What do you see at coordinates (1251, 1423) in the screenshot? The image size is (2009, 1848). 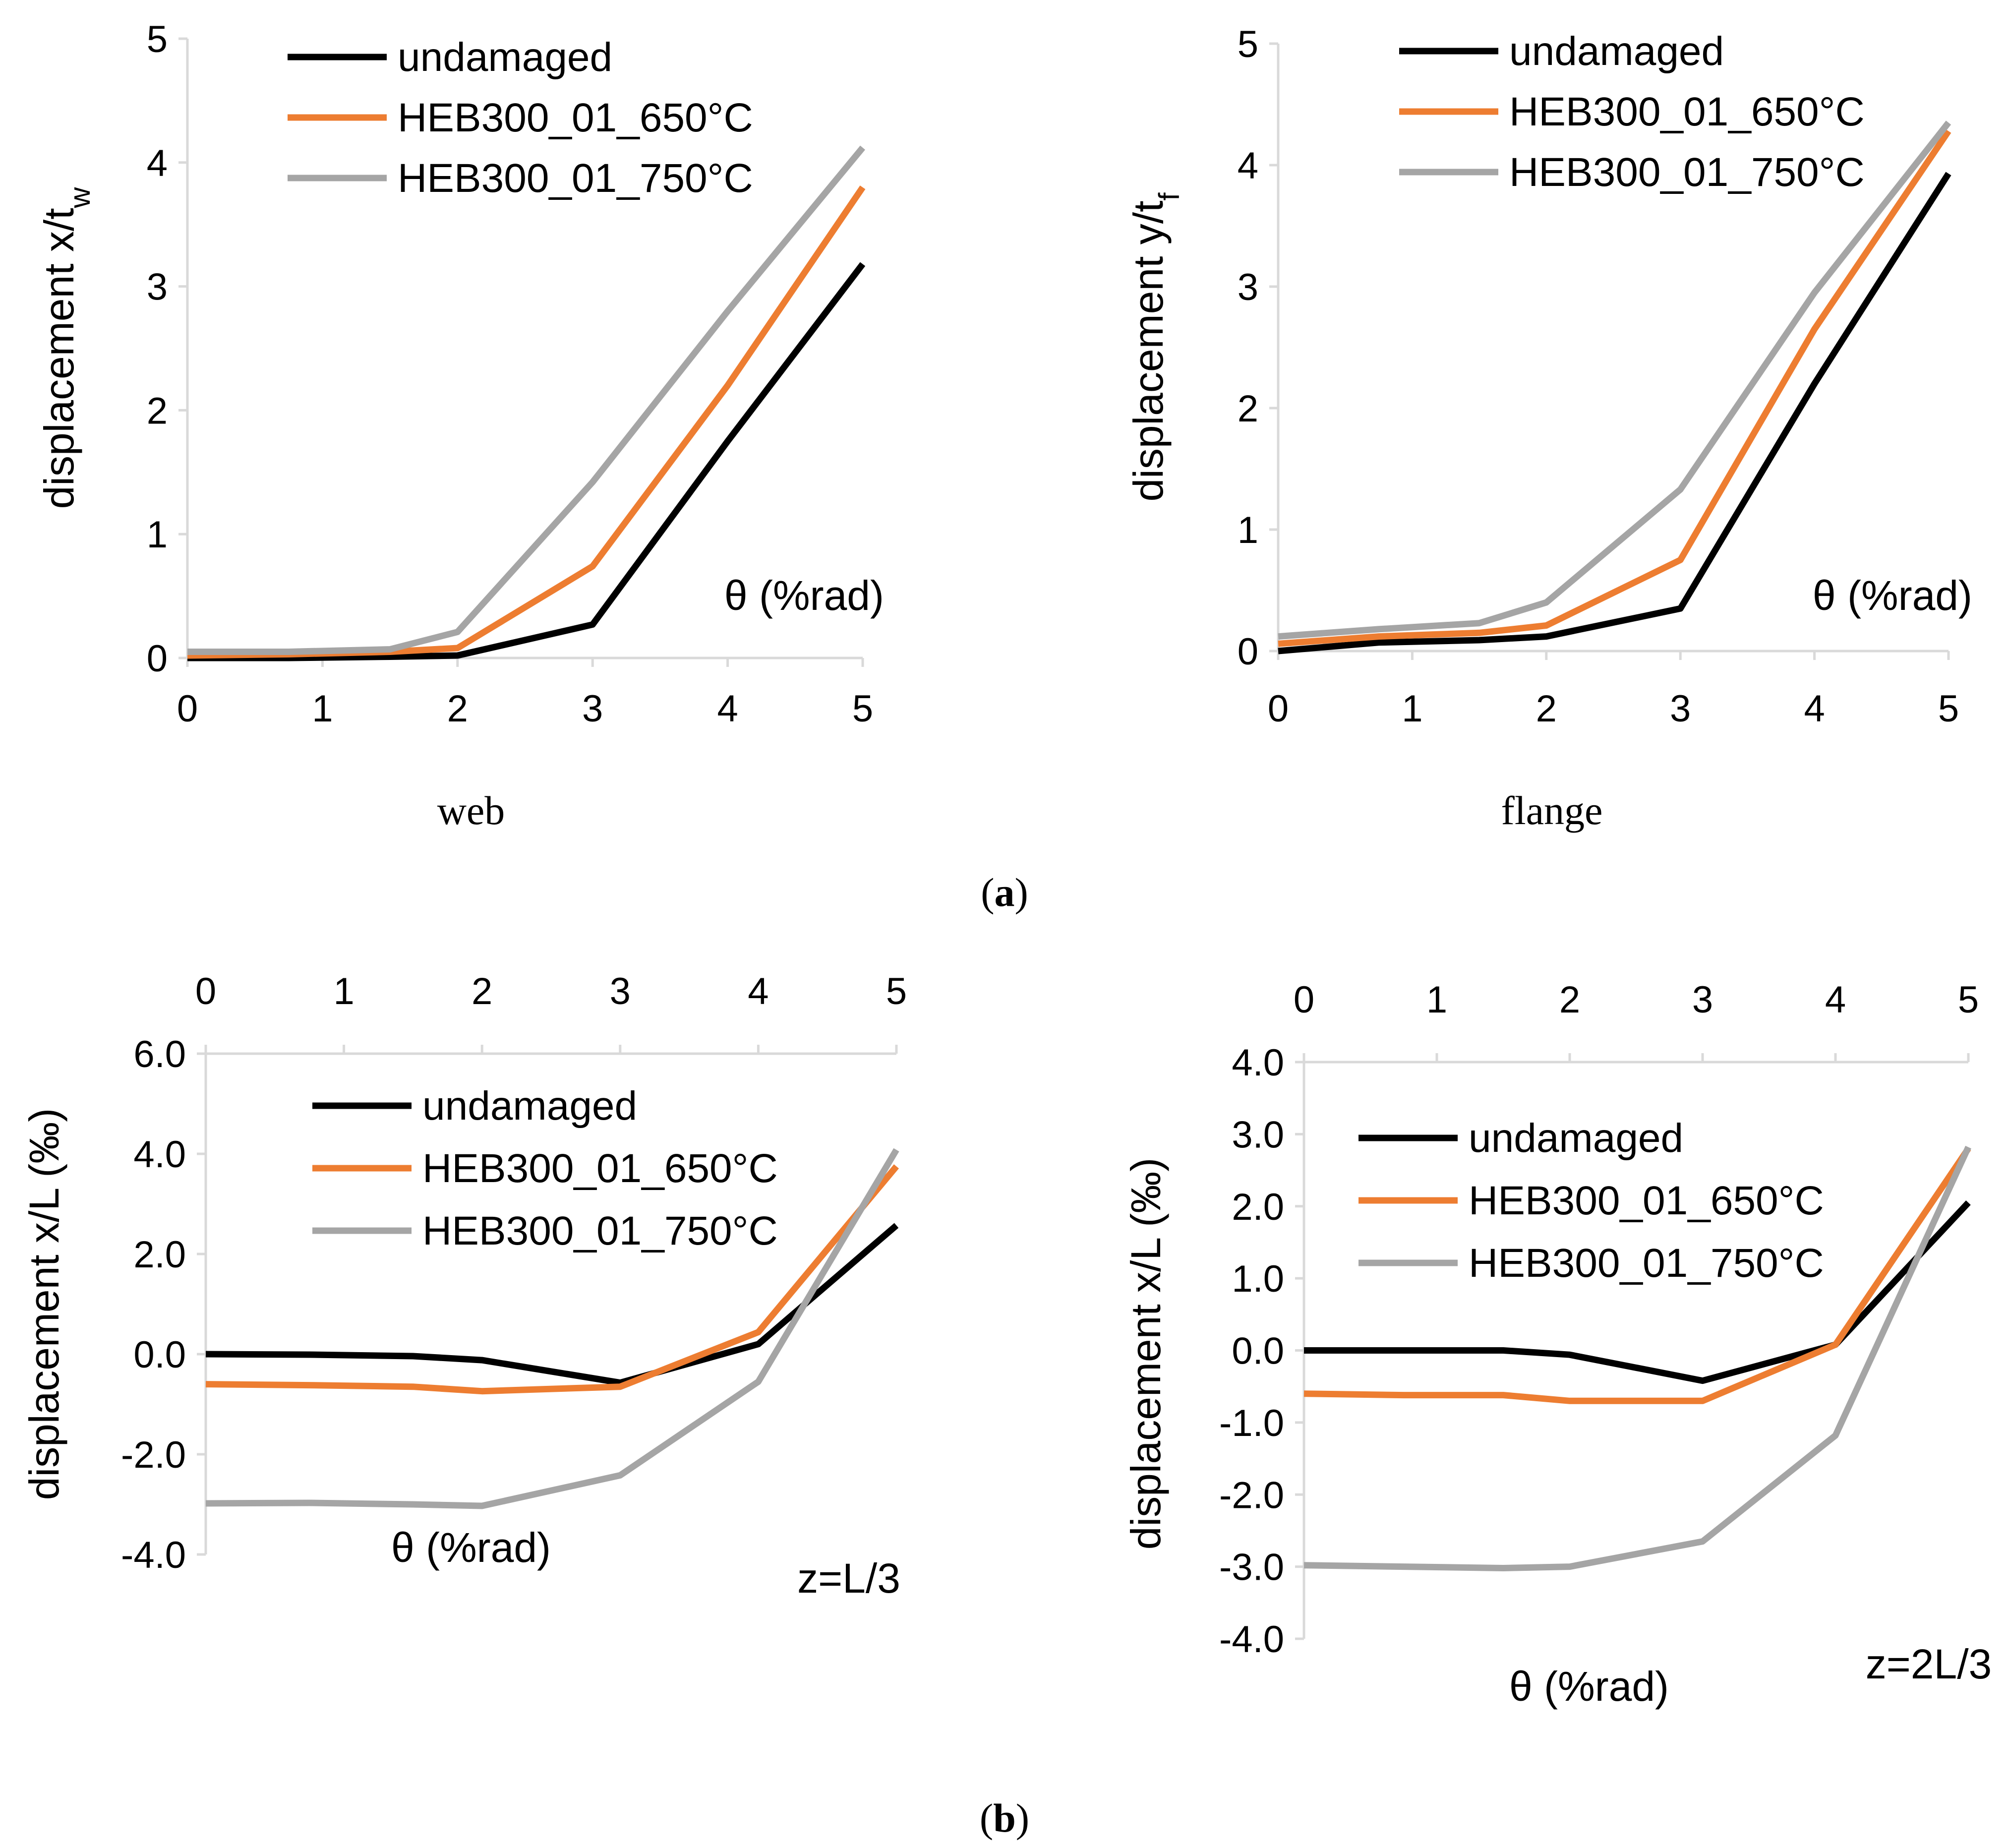 I see `y-tick-label: -1.0` at bounding box center [1251, 1423].